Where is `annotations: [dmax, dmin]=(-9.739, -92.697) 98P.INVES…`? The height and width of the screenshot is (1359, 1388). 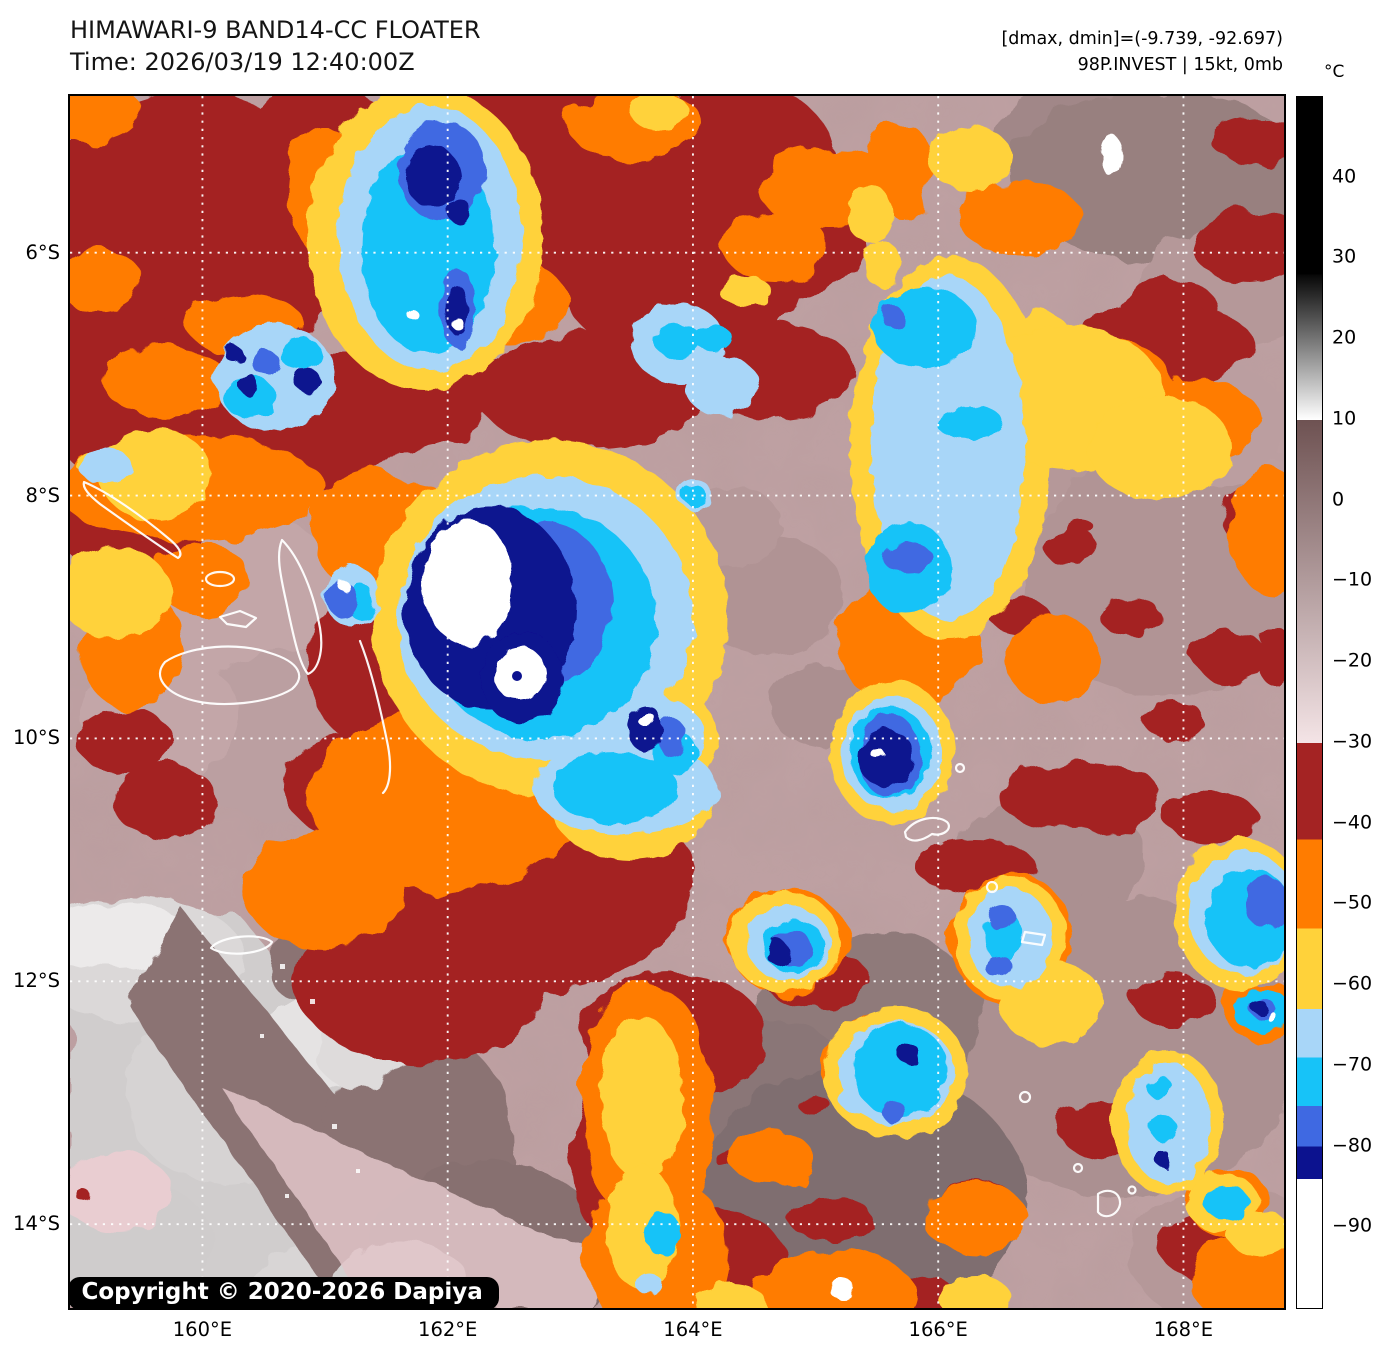
annotations: [dmax, dmin]=(-9.739, -92.697) 98P.INVES… is located at coordinates (1083, 52).